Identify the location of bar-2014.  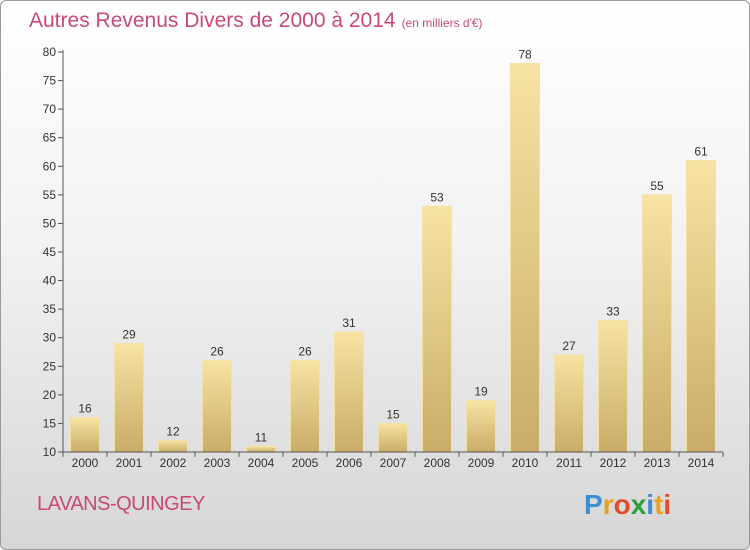
(701, 306).